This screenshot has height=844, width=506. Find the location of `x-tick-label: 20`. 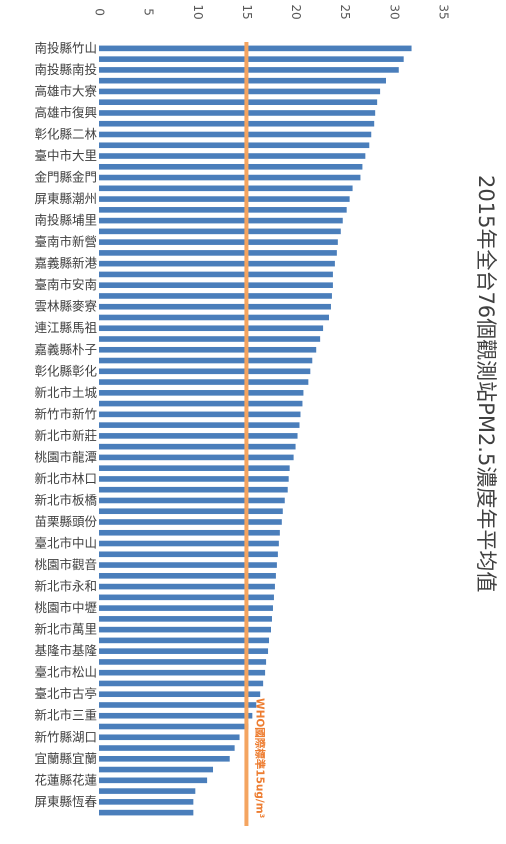

x-tick-label: 20 is located at coordinates (296, 11).